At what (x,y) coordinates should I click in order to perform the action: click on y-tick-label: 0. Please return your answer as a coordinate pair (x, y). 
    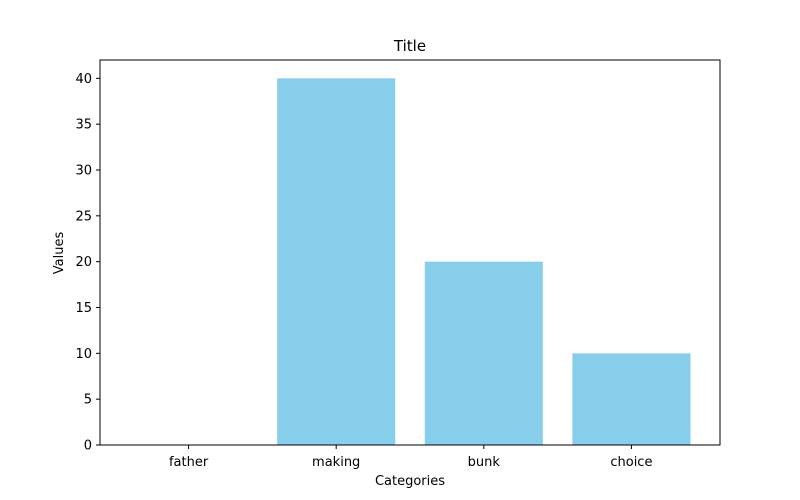
    Looking at the image, I should click on (88, 446).